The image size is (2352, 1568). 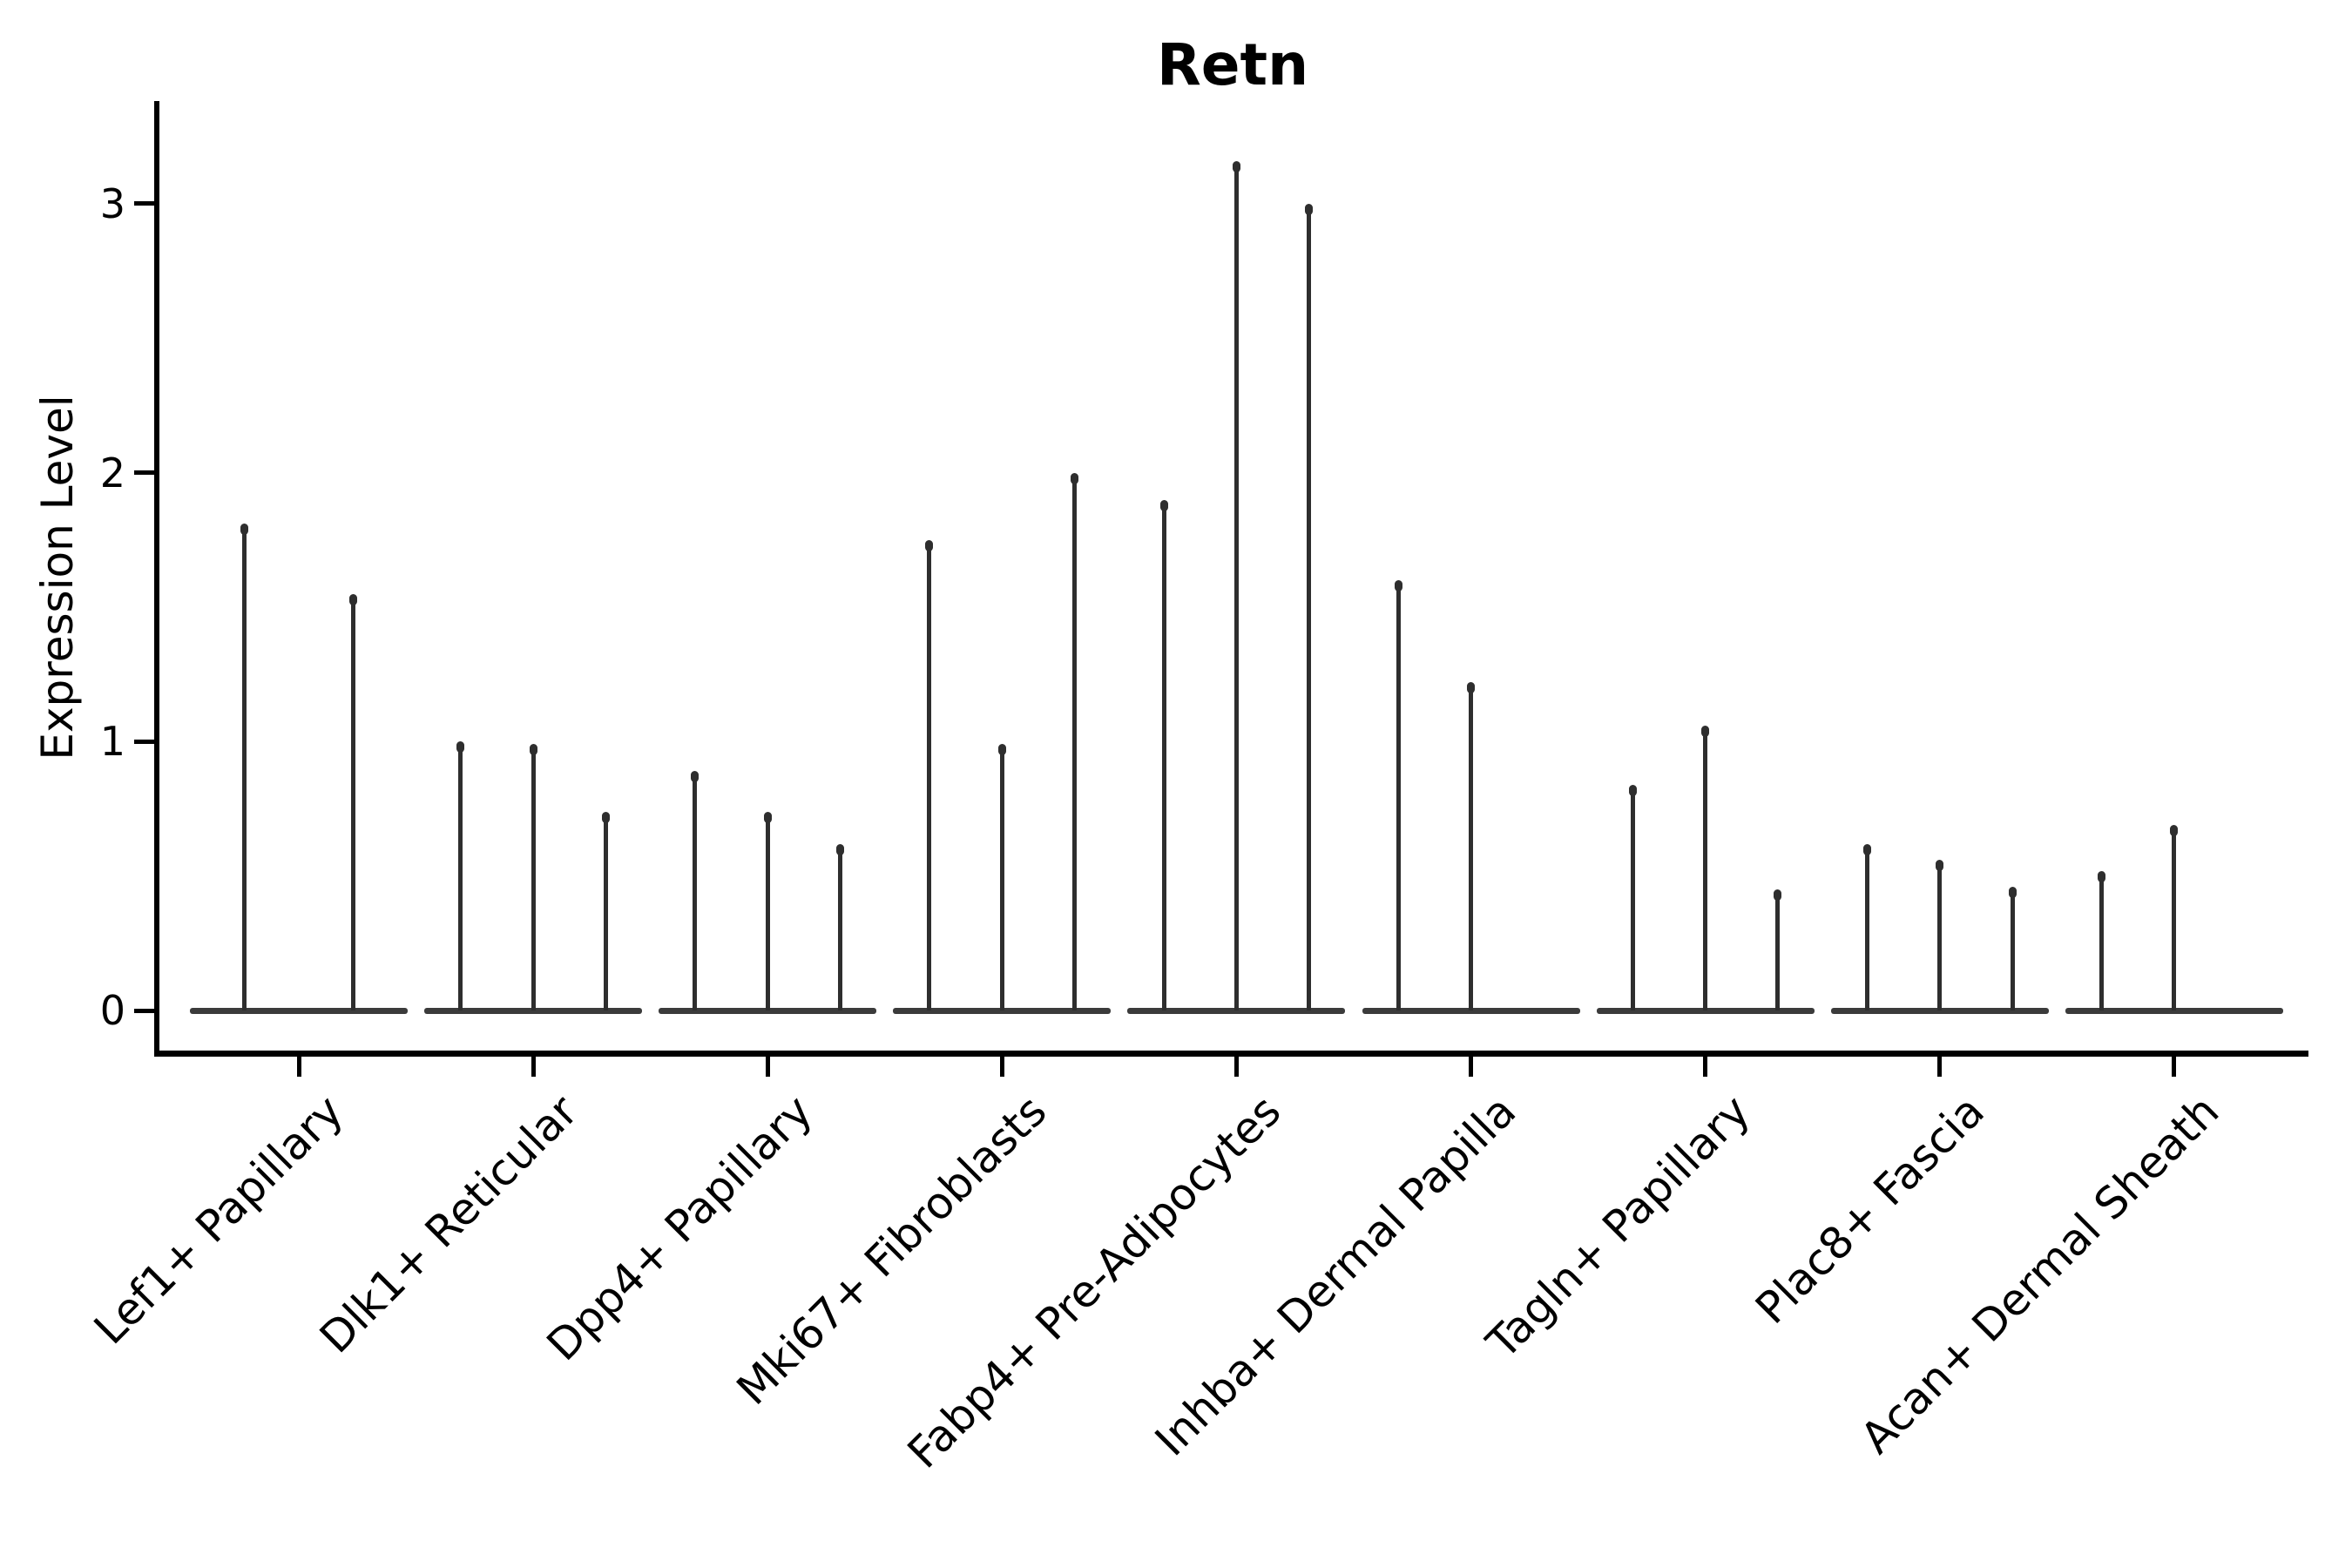 What do you see at coordinates (112, 742) in the screenshot?
I see `y-tick-label: 1` at bounding box center [112, 742].